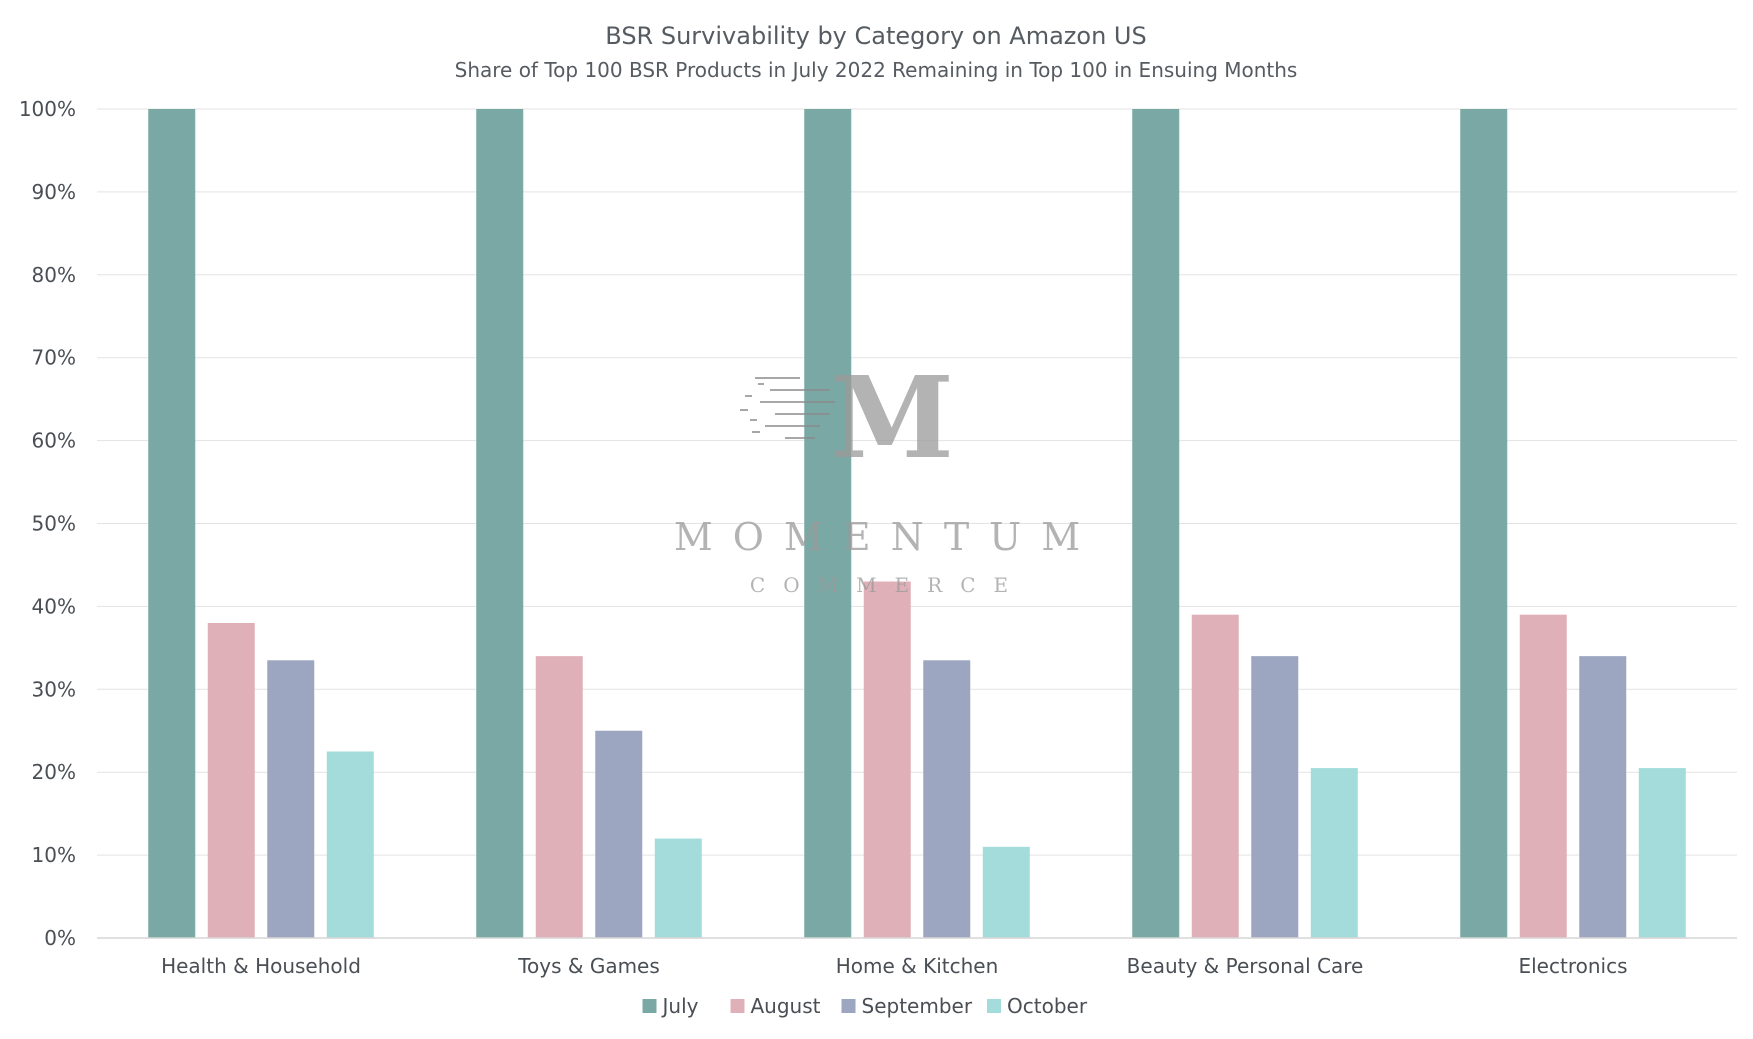 The image size is (1753, 1039). I want to click on legend-label-july: July, so click(680, 1006).